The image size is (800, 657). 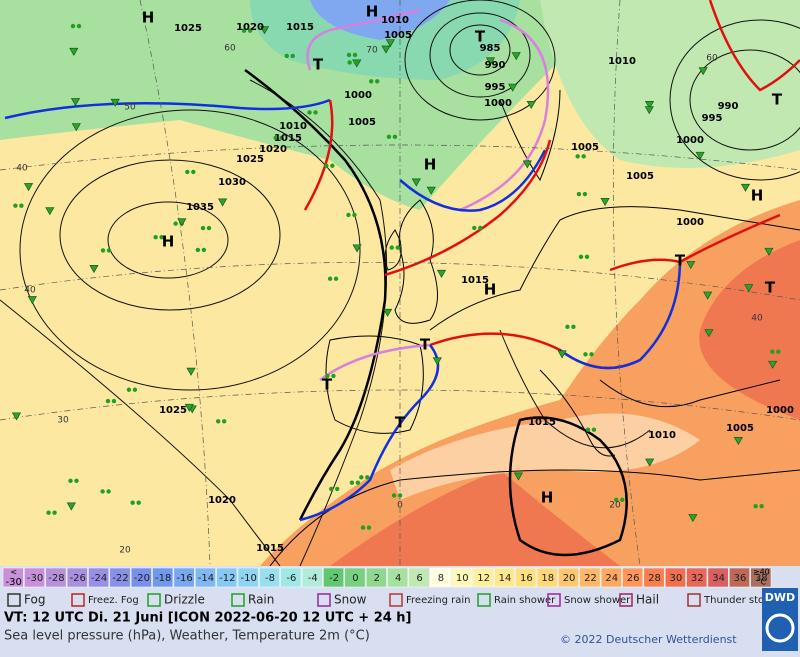 I want to click on scale-low-label: <, so click(x=13, y=572).